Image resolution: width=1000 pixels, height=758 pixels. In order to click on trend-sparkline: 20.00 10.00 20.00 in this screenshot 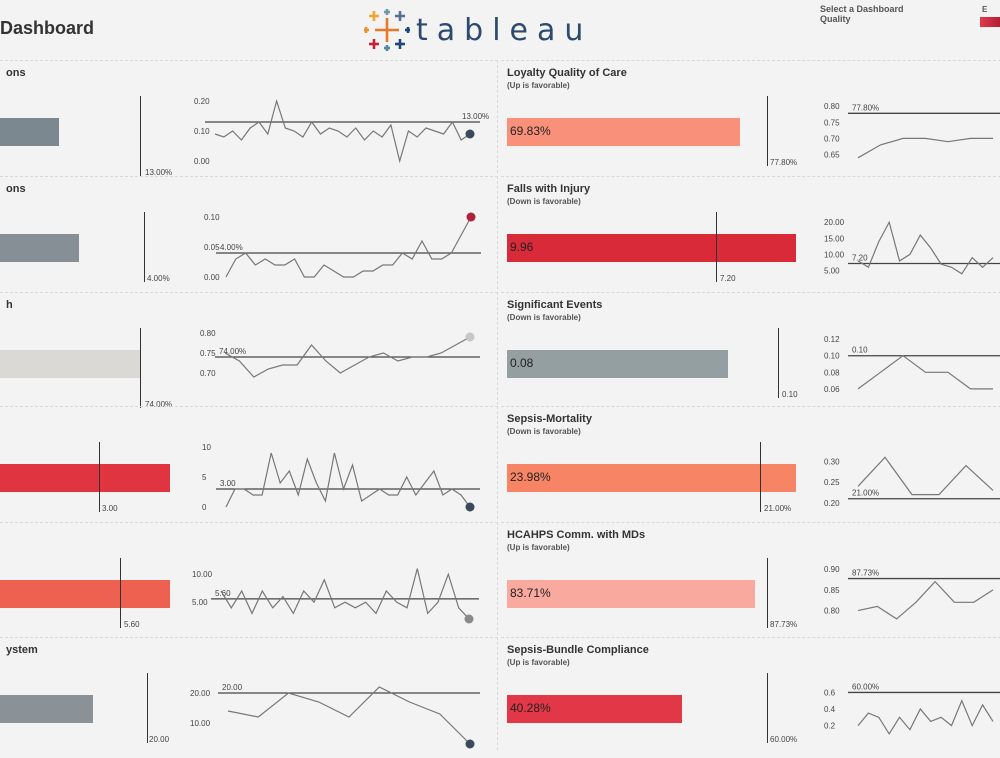, I will do `click(336, 713)`.